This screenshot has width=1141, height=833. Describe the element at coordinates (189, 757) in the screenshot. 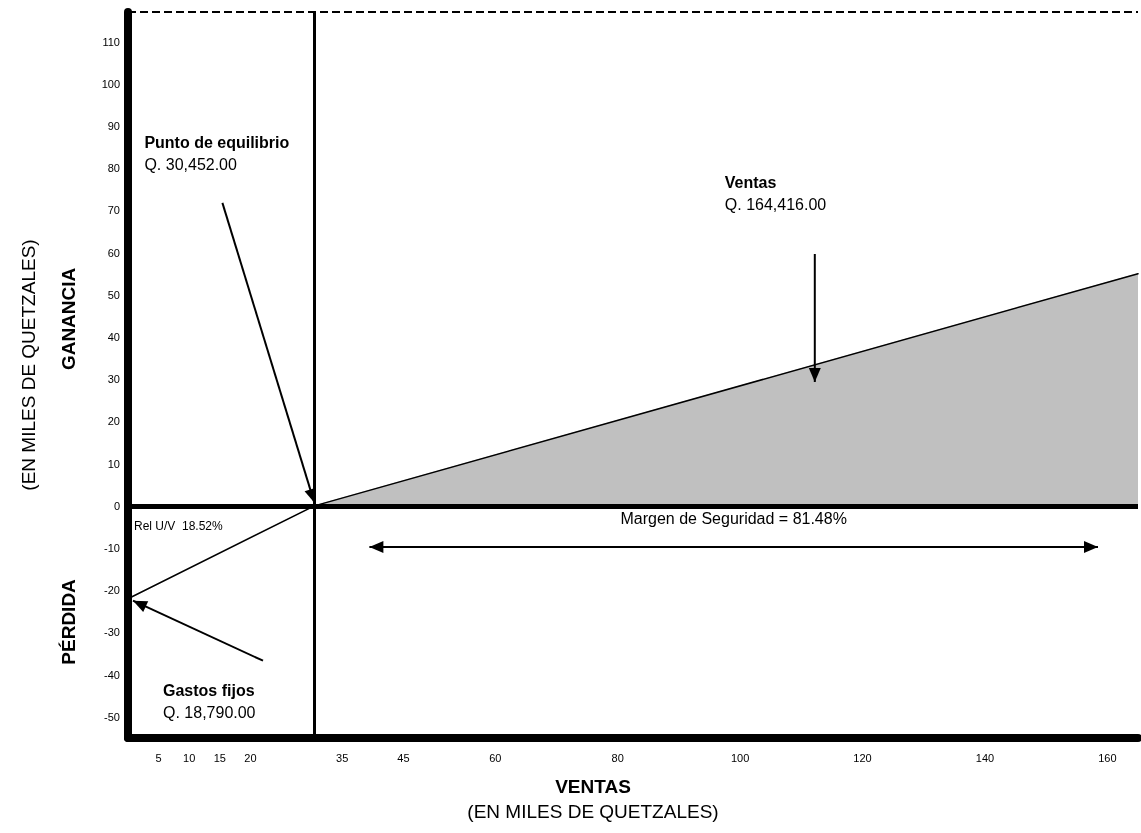

I see `x-tick-label: 10` at that location.